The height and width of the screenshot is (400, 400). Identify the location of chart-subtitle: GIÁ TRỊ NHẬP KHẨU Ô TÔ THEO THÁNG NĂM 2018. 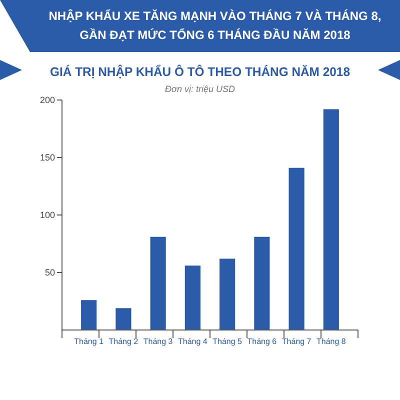
(204, 71).